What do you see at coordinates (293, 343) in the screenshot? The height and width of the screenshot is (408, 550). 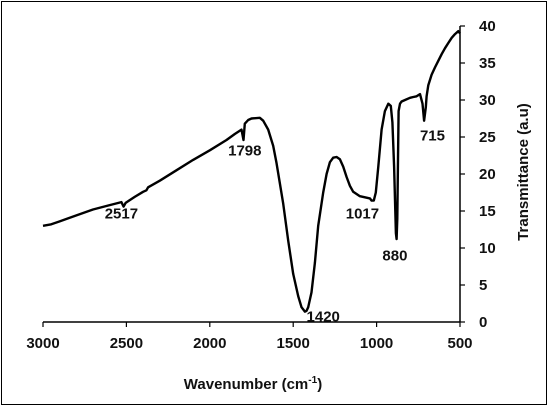 I see `x-tick-label: 1500` at bounding box center [293, 343].